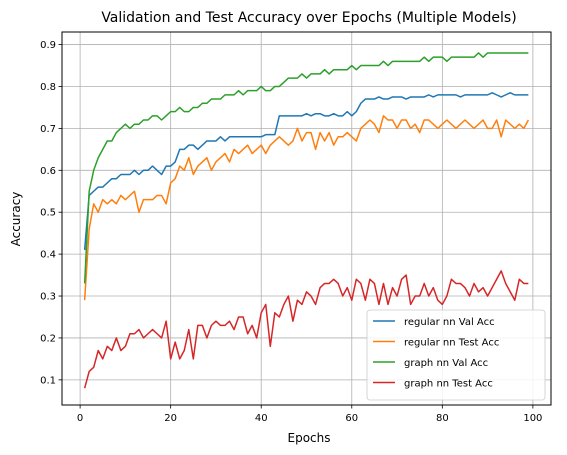 The height and width of the screenshot is (455, 567). I want to click on y-axis-label: Accuracy, so click(16, 219).